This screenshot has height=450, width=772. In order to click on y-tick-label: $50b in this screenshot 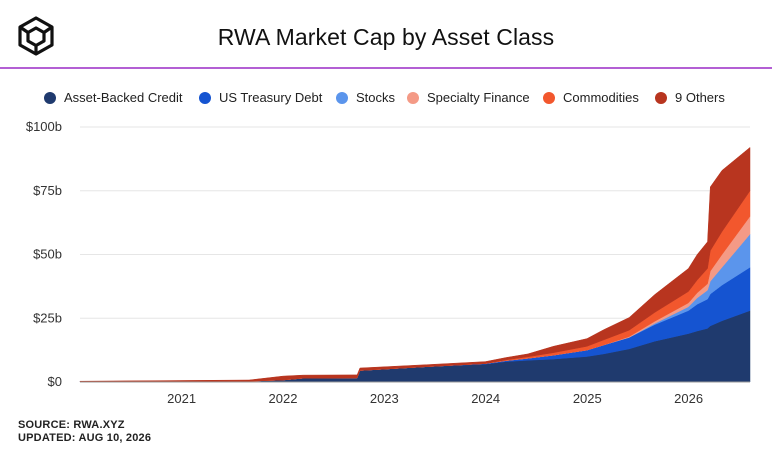, I will do `click(47, 254)`.